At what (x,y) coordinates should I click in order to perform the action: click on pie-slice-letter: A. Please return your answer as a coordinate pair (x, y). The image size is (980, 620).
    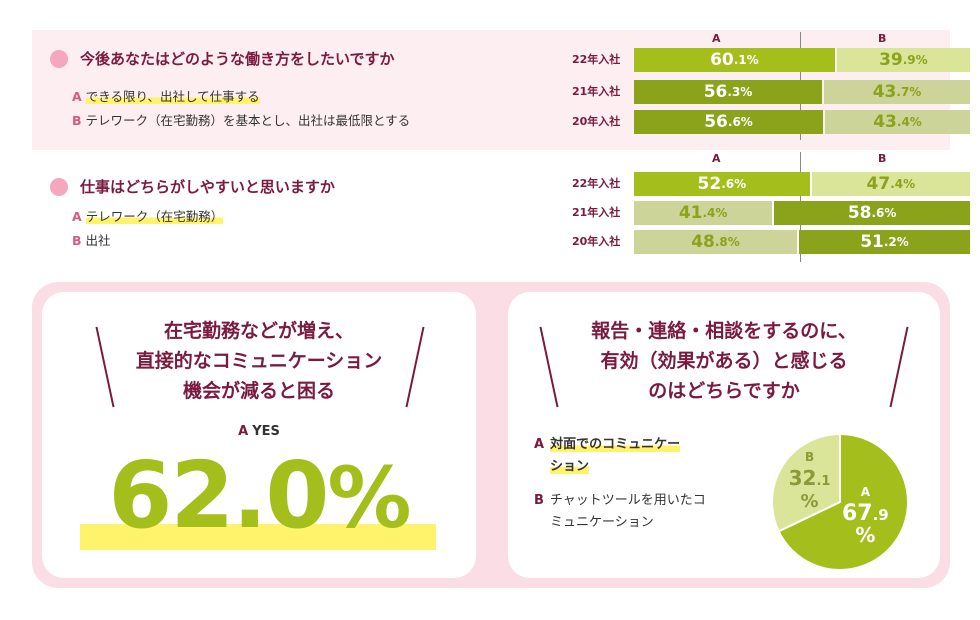
    Looking at the image, I should click on (866, 492).